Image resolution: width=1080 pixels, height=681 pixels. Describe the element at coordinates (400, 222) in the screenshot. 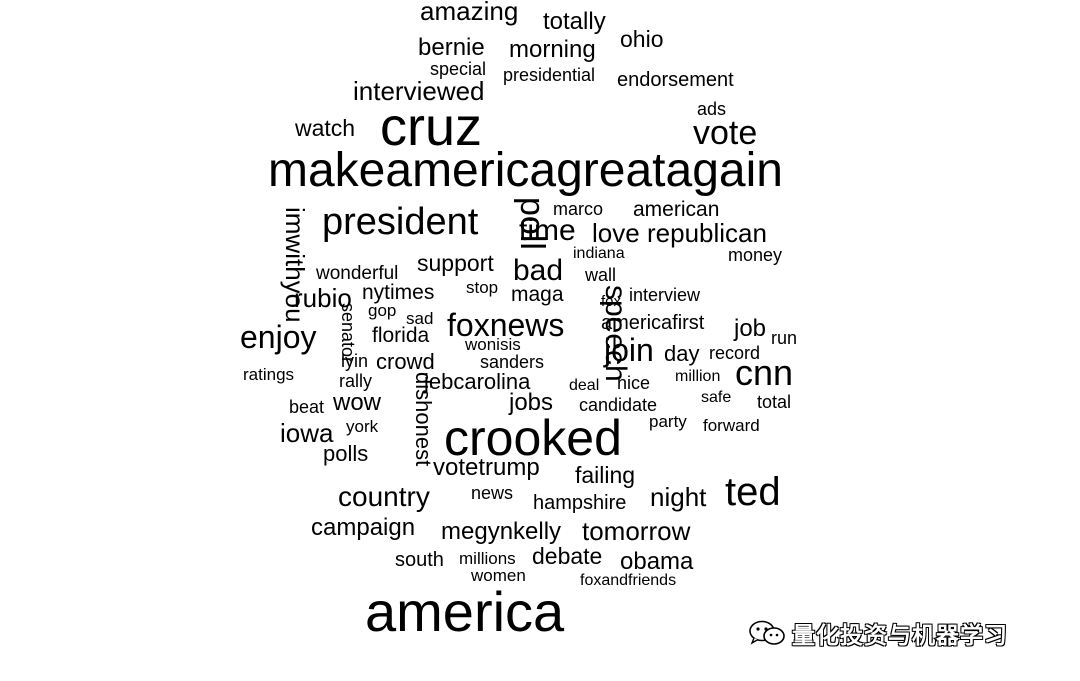

I see `word-president: president` at that location.